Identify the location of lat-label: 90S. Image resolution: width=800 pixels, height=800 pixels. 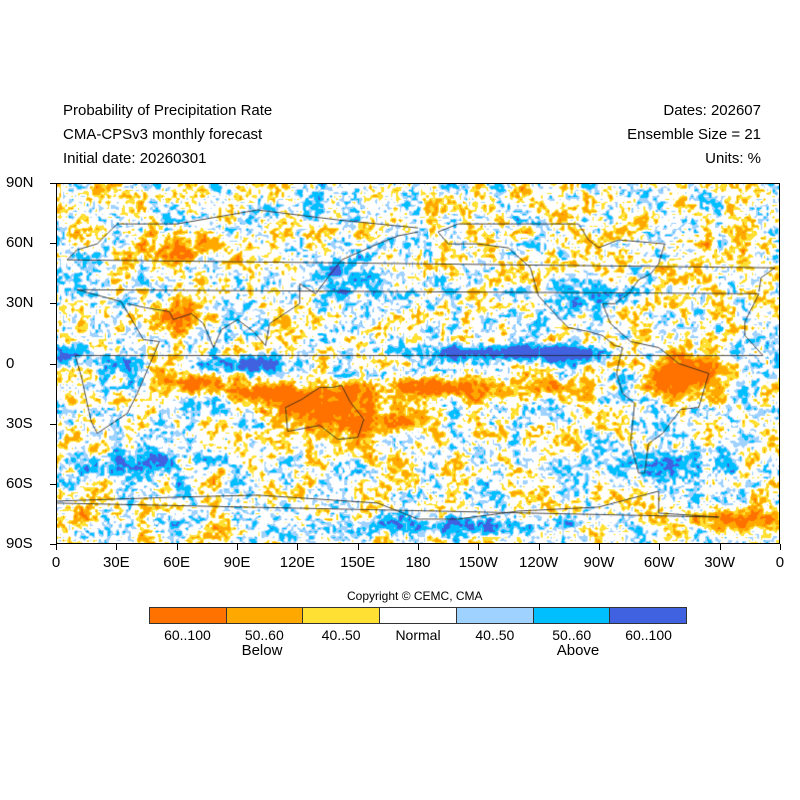
(19, 544).